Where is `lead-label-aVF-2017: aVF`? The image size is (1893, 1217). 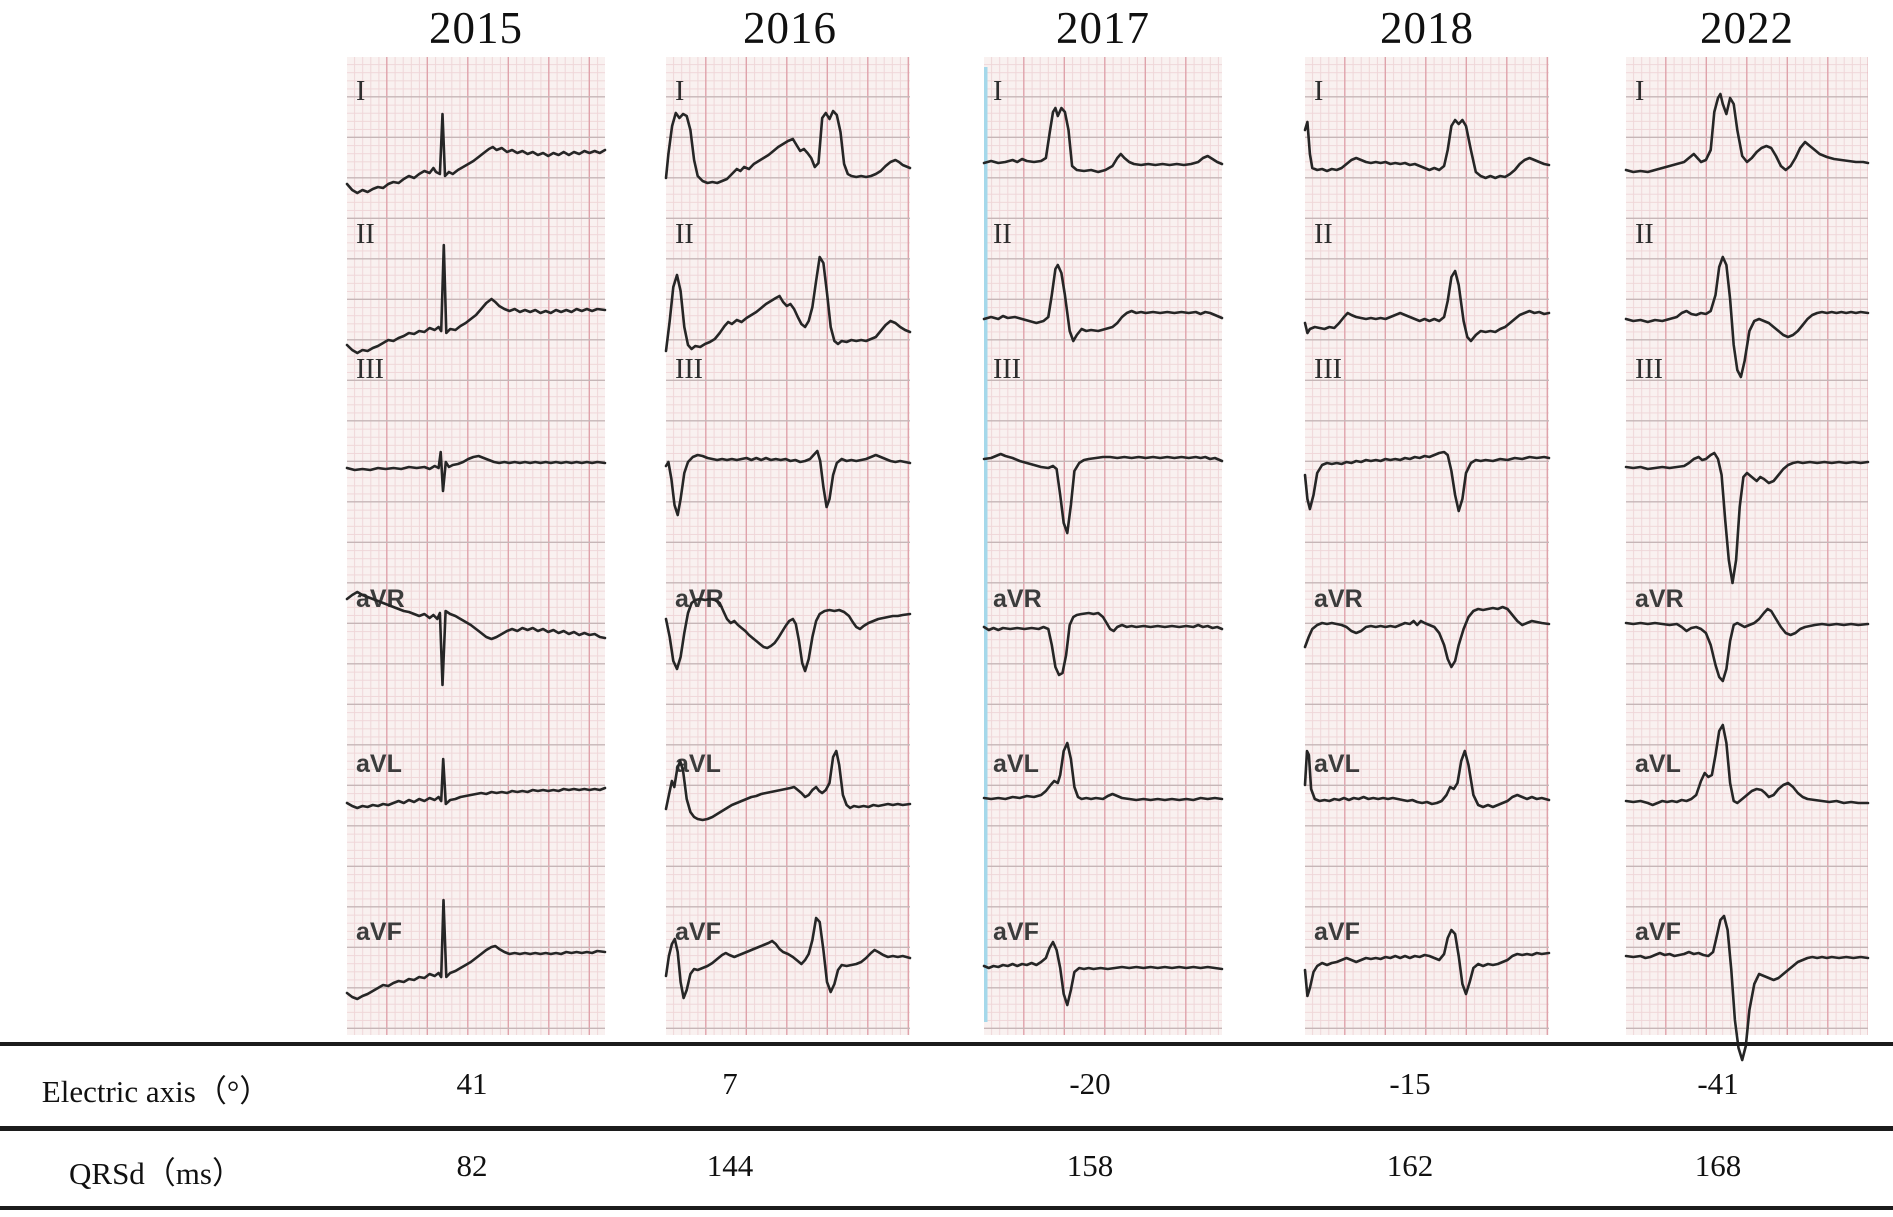
lead-label-aVF-2017: aVF is located at coordinates (1016, 932).